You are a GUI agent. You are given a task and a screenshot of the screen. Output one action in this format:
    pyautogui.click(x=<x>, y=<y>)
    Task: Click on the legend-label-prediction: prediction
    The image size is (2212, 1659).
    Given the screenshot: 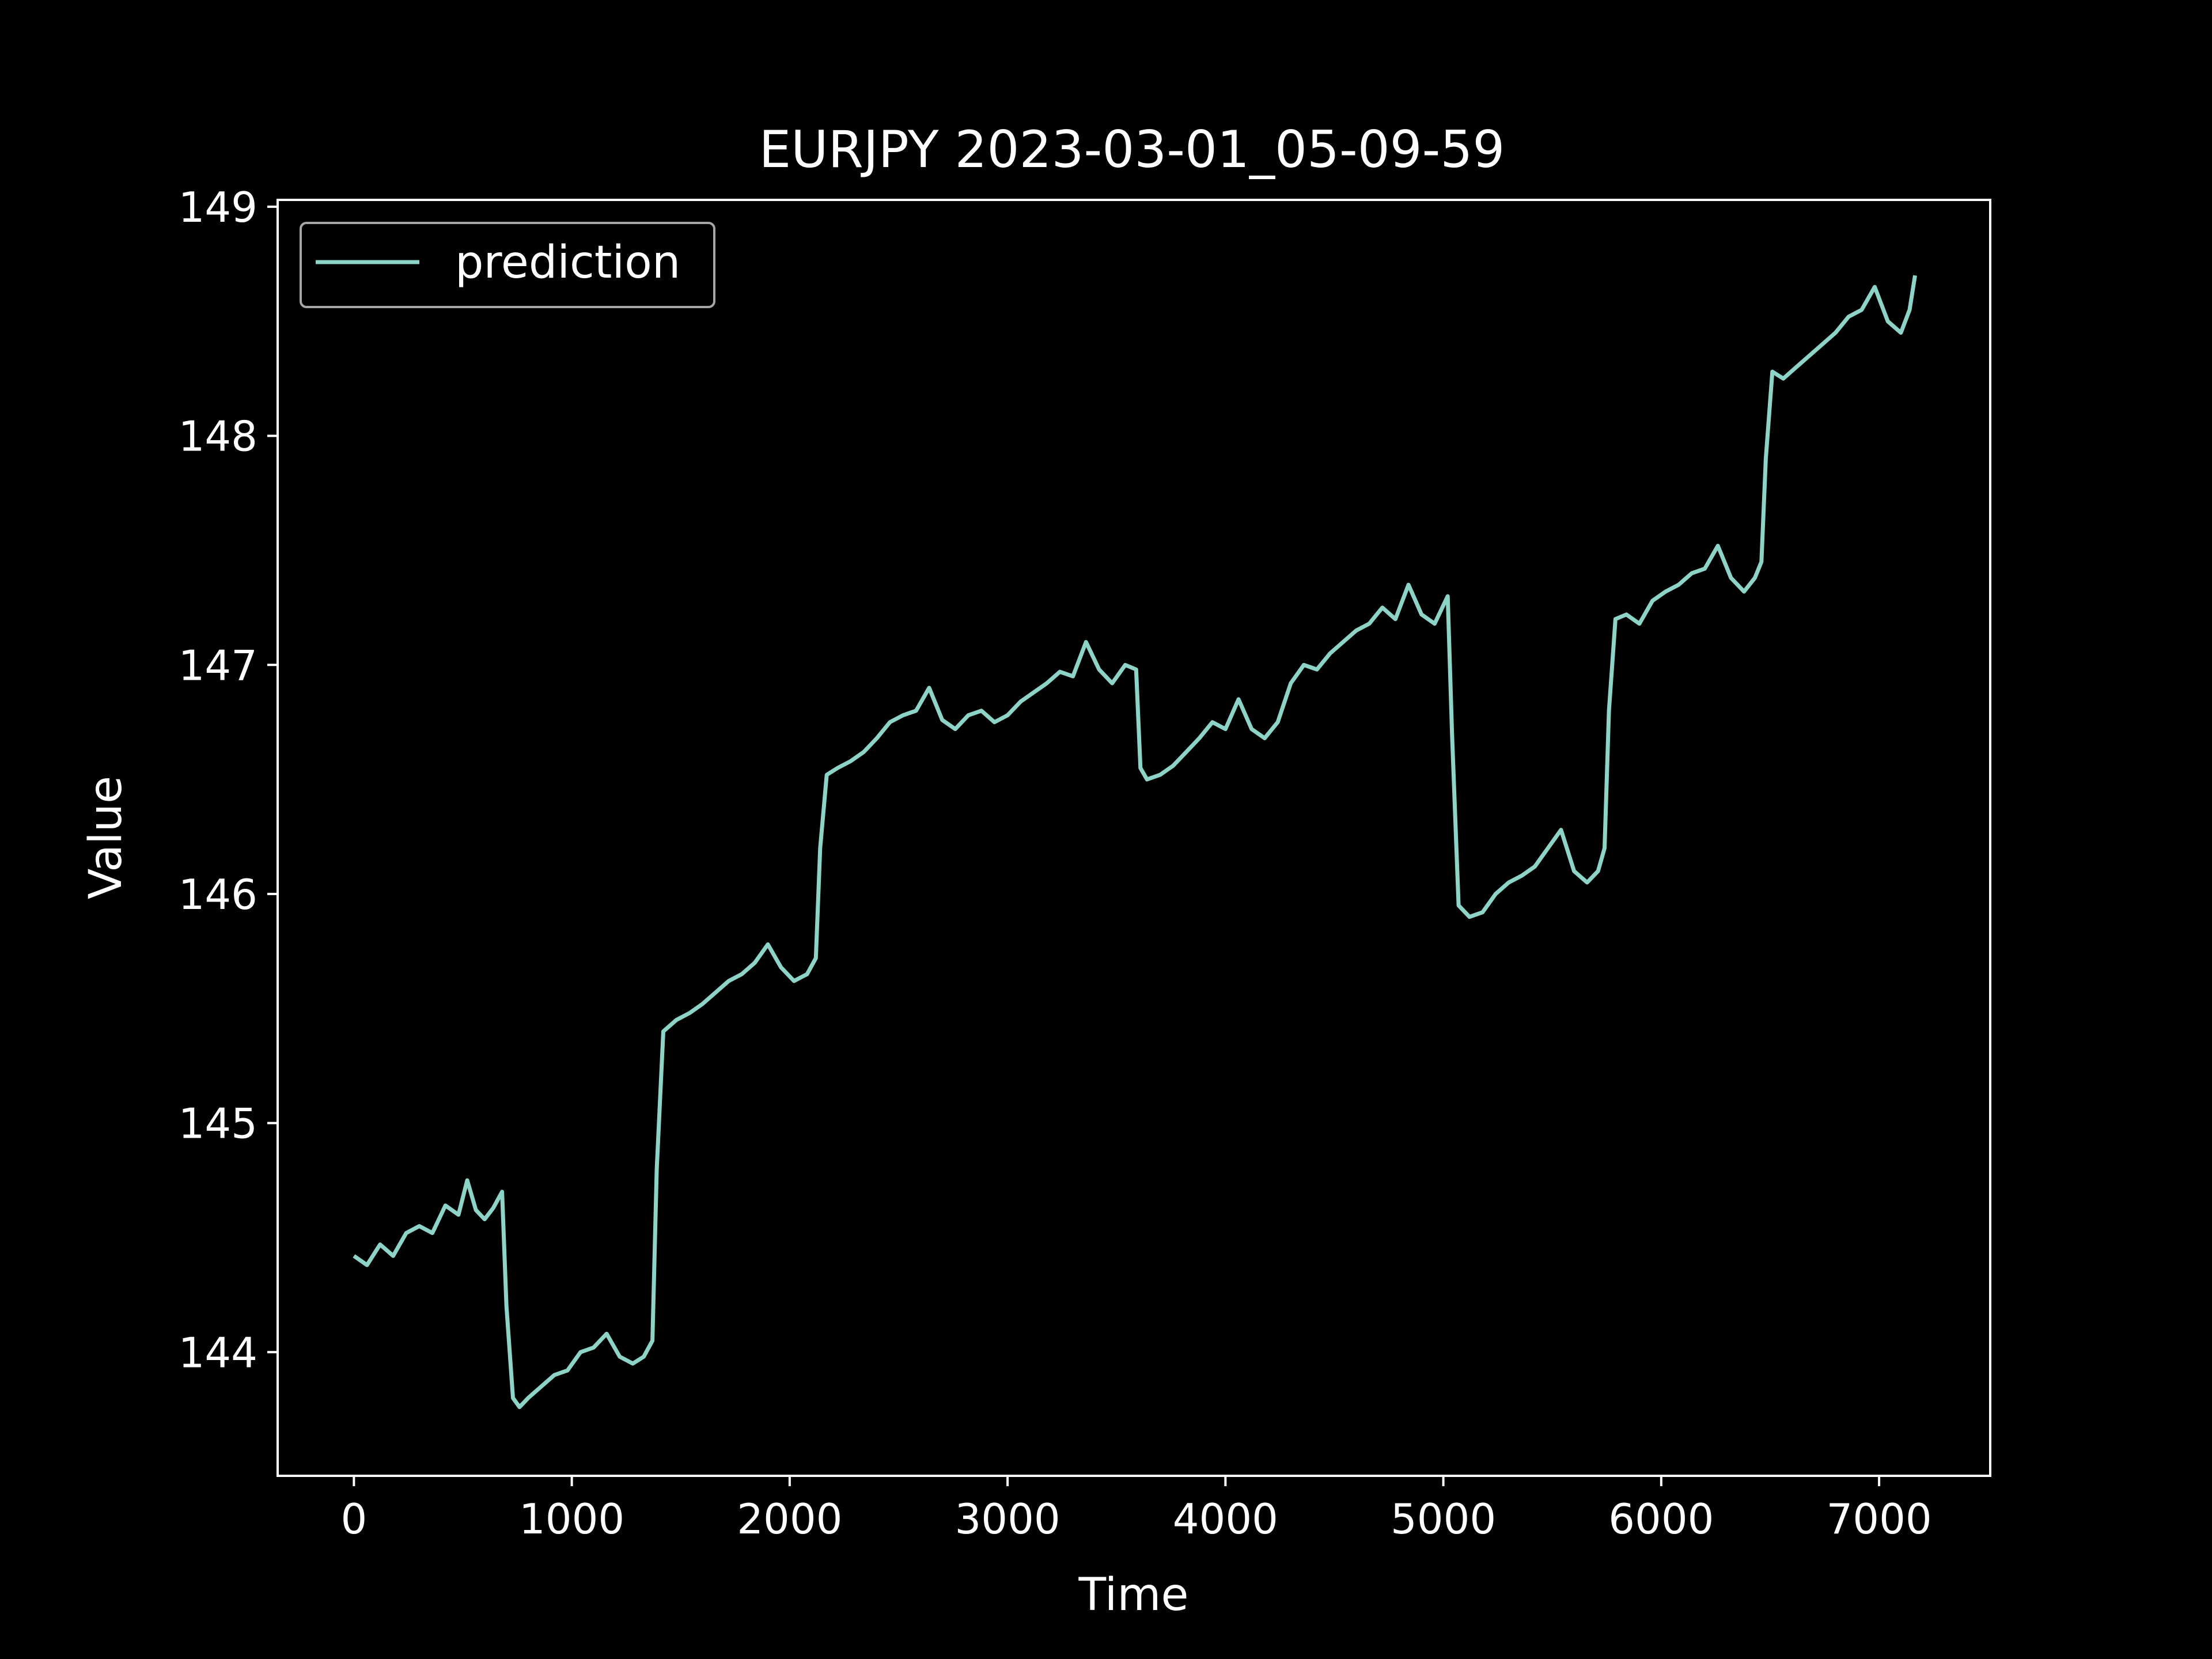 What is the action you would take?
    pyautogui.click(x=567, y=263)
    